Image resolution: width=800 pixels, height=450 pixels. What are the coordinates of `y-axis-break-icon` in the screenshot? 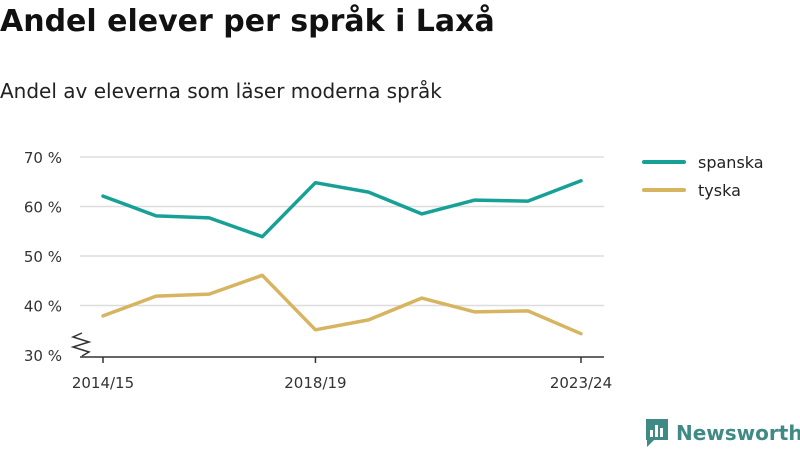 It's located at (81, 344).